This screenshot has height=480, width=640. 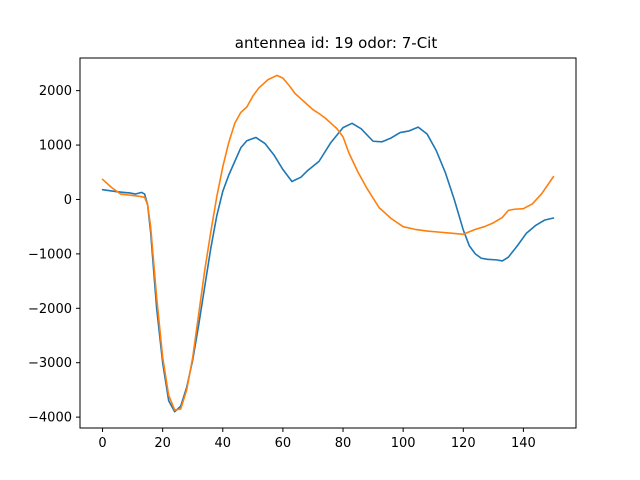 What do you see at coordinates (343, 443) in the screenshot?
I see `x-tick-label: 80` at bounding box center [343, 443].